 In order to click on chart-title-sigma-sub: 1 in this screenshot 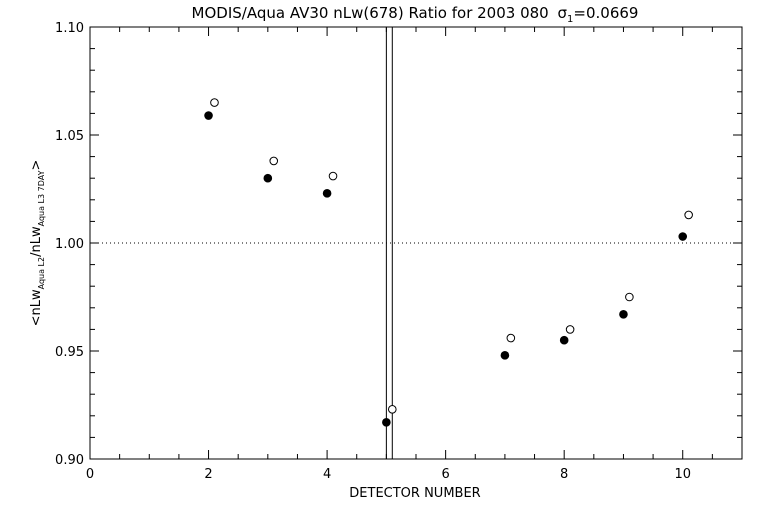, I will do `click(570, 19)`.